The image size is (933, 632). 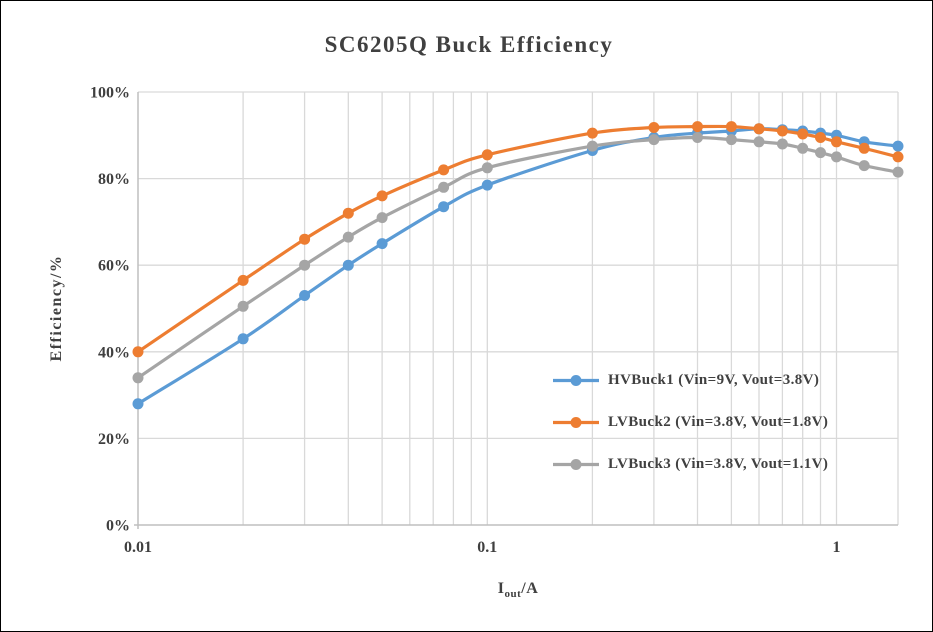 What do you see at coordinates (837, 547) in the screenshot?
I see `x-tick-label: 1` at bounding box center [837, 547].